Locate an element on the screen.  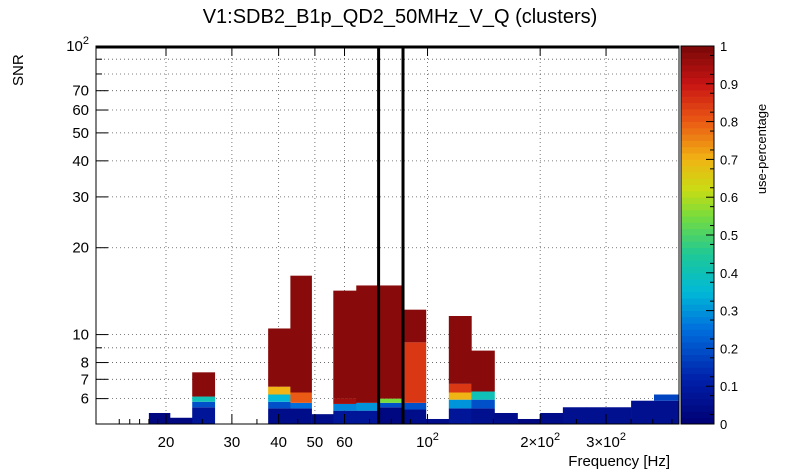
x-tick-label: 20 is located at coordinates (166, 442).